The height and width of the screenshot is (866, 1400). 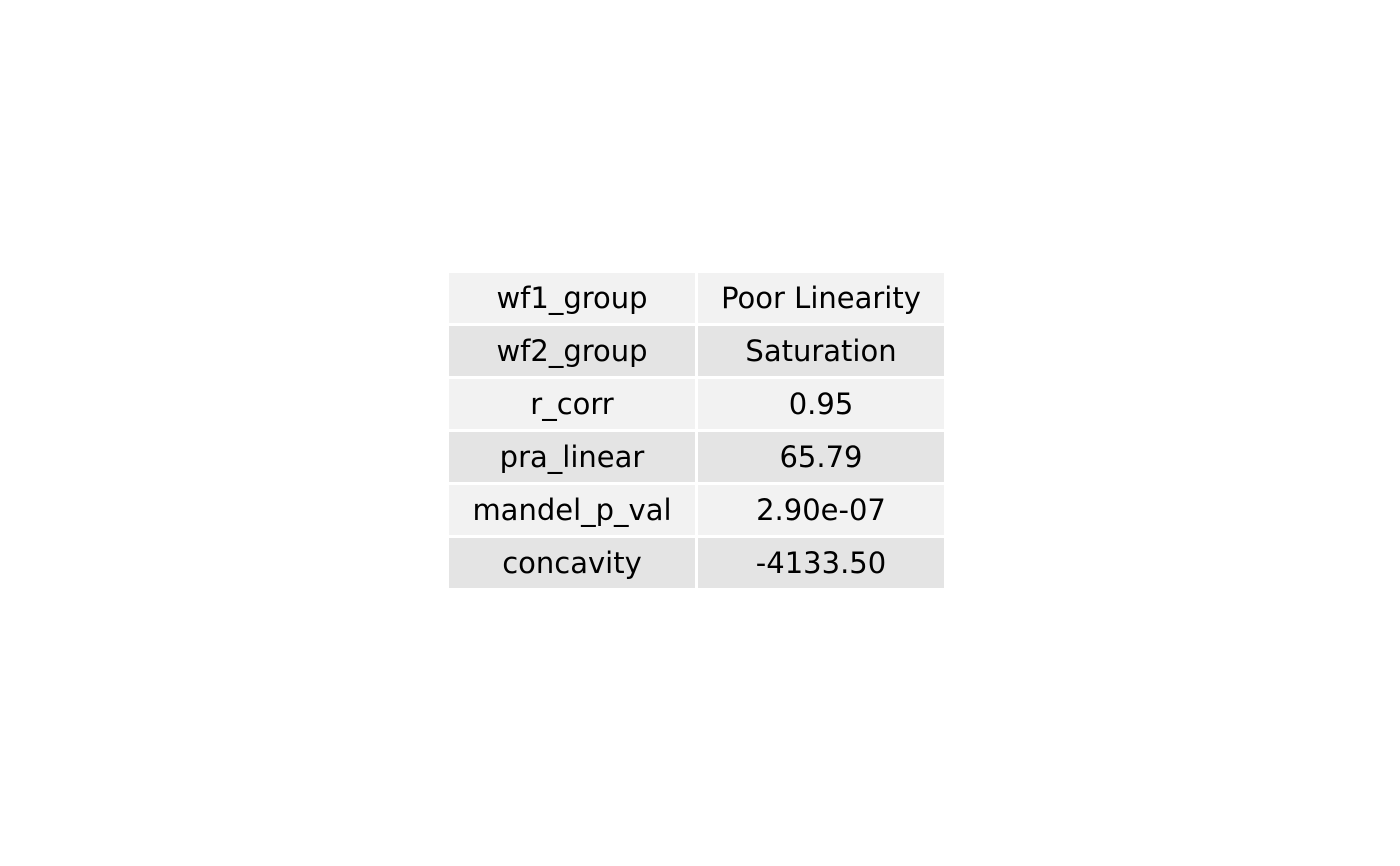 I want to click on table-cell-value: 65.79, so click(x=821, y=457).